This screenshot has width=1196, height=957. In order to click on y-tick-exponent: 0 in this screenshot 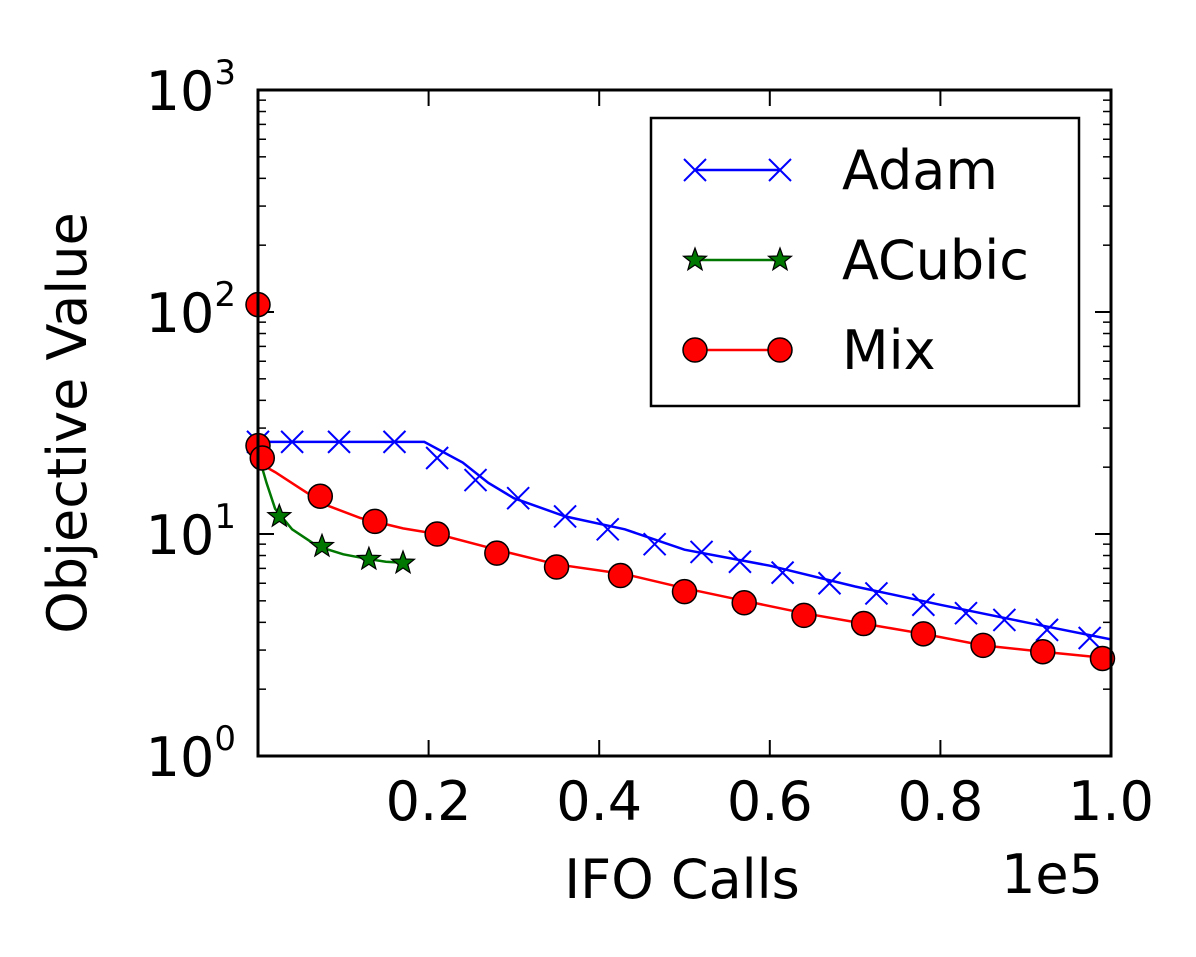, I will do `click(225, 739)`.